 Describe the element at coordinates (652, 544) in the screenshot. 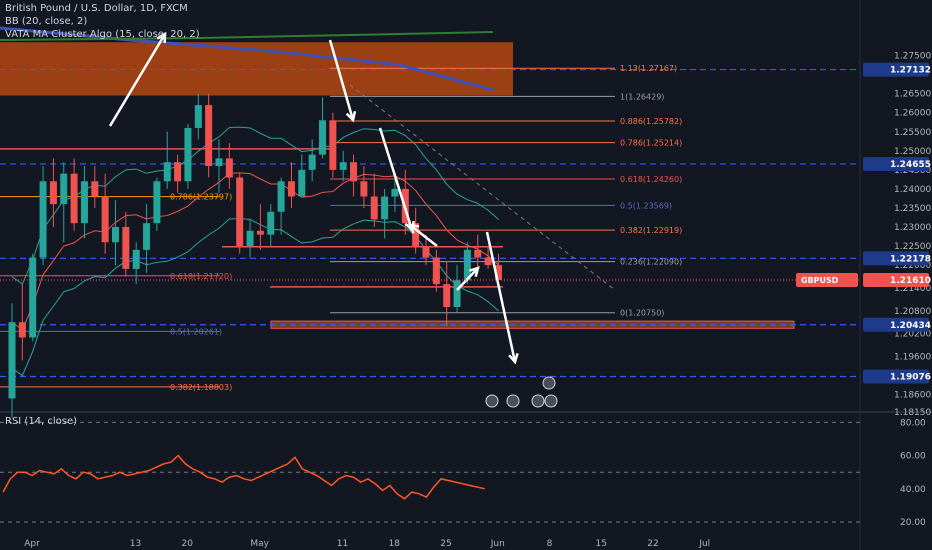

I see `time-tick-label: 22` at that location.